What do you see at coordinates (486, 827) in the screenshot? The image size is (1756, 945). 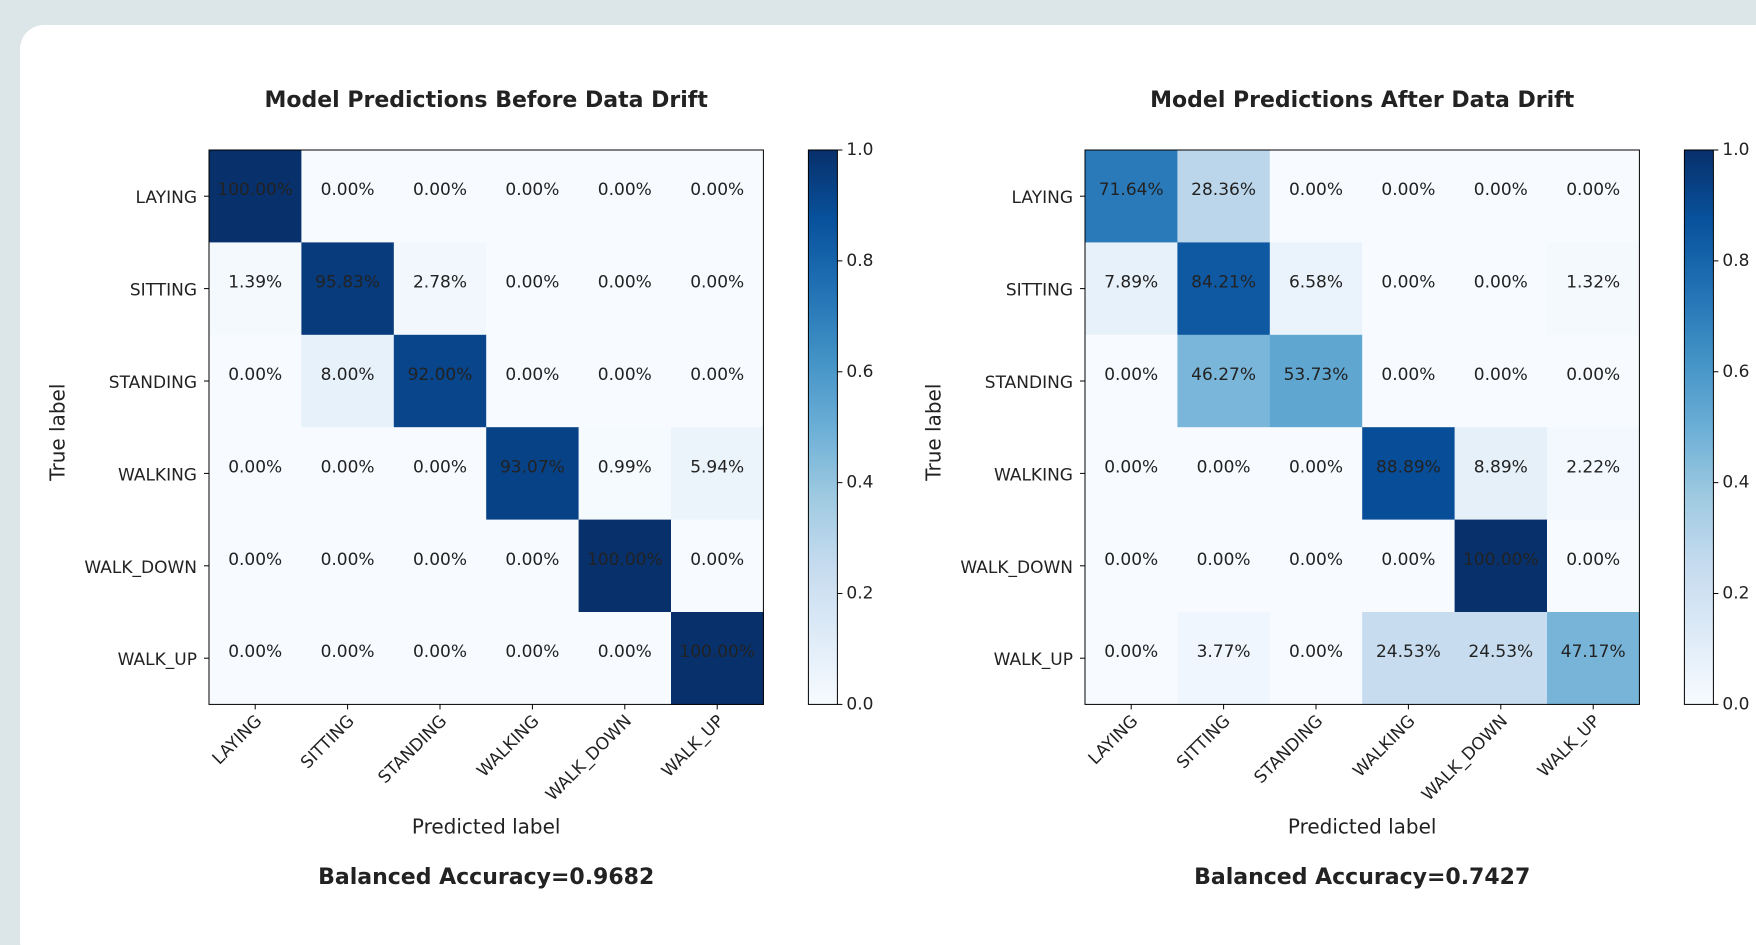 I see `x-axis-label: Predicted label` at bounding box center [486, 827].